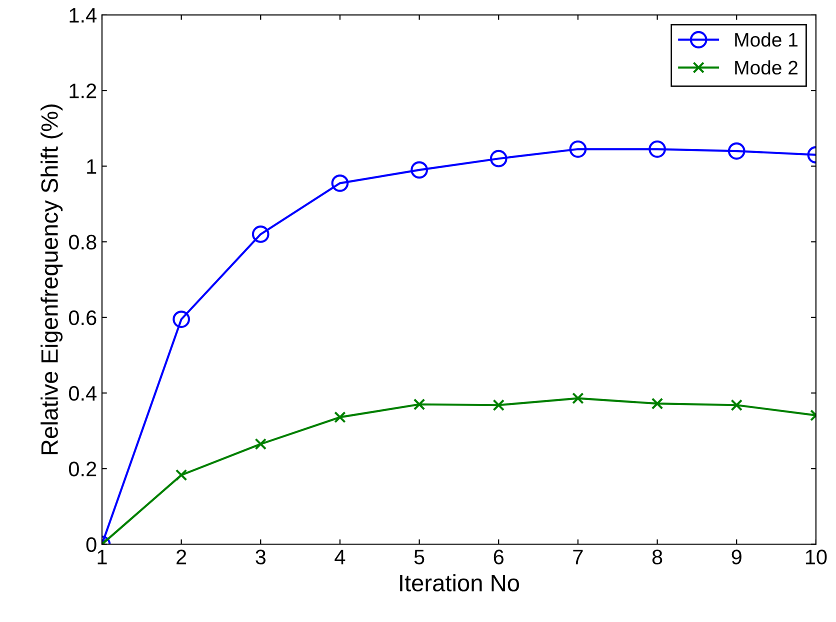 The image size is (836, 622). I want to click on legend-label: Mode 2, so click(766, 67).